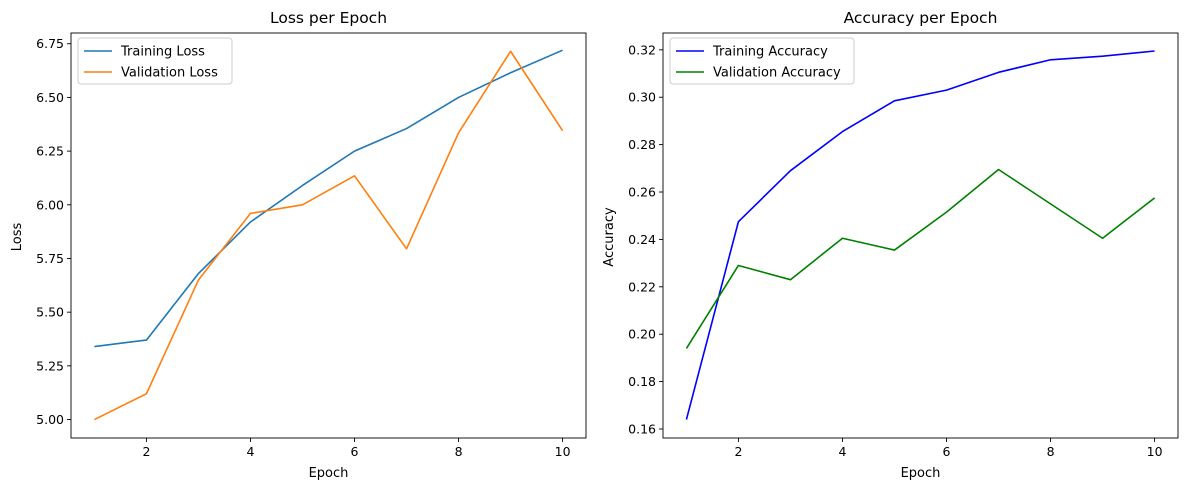 The width and height of the screenshot is (1189, 490). I want to click on y-tick-label: 0.30, so click(642, 97).